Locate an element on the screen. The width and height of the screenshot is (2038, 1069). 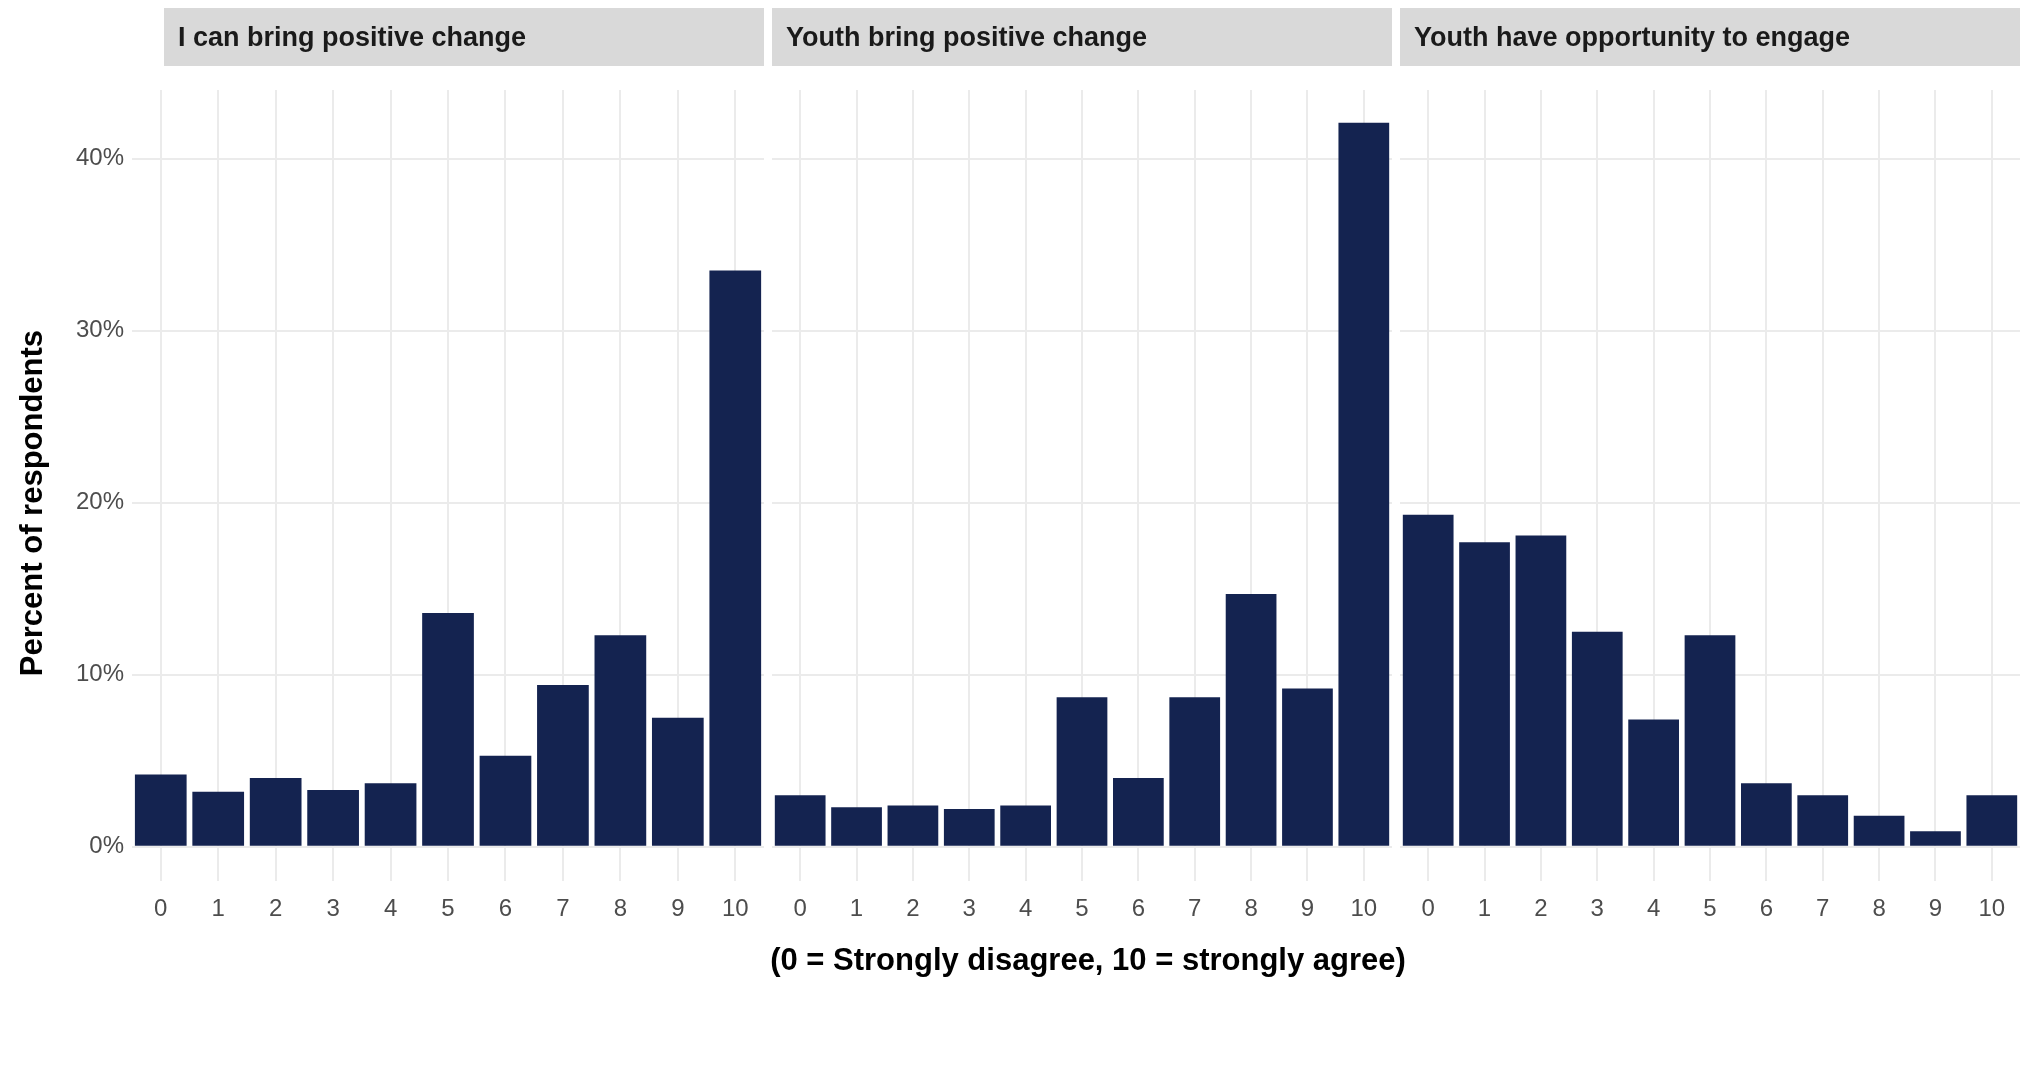
chart-title: Youth bring positive change is located at coordinates (1082, 37).